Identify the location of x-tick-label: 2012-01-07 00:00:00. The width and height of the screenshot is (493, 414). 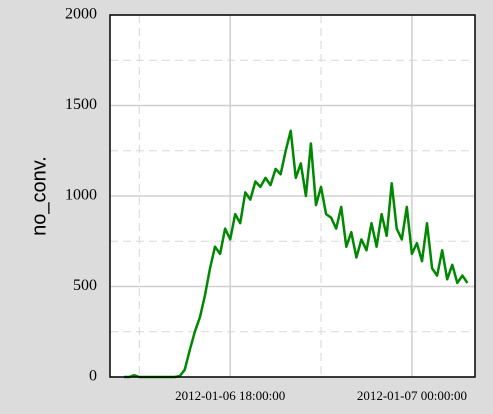
(412, 395).